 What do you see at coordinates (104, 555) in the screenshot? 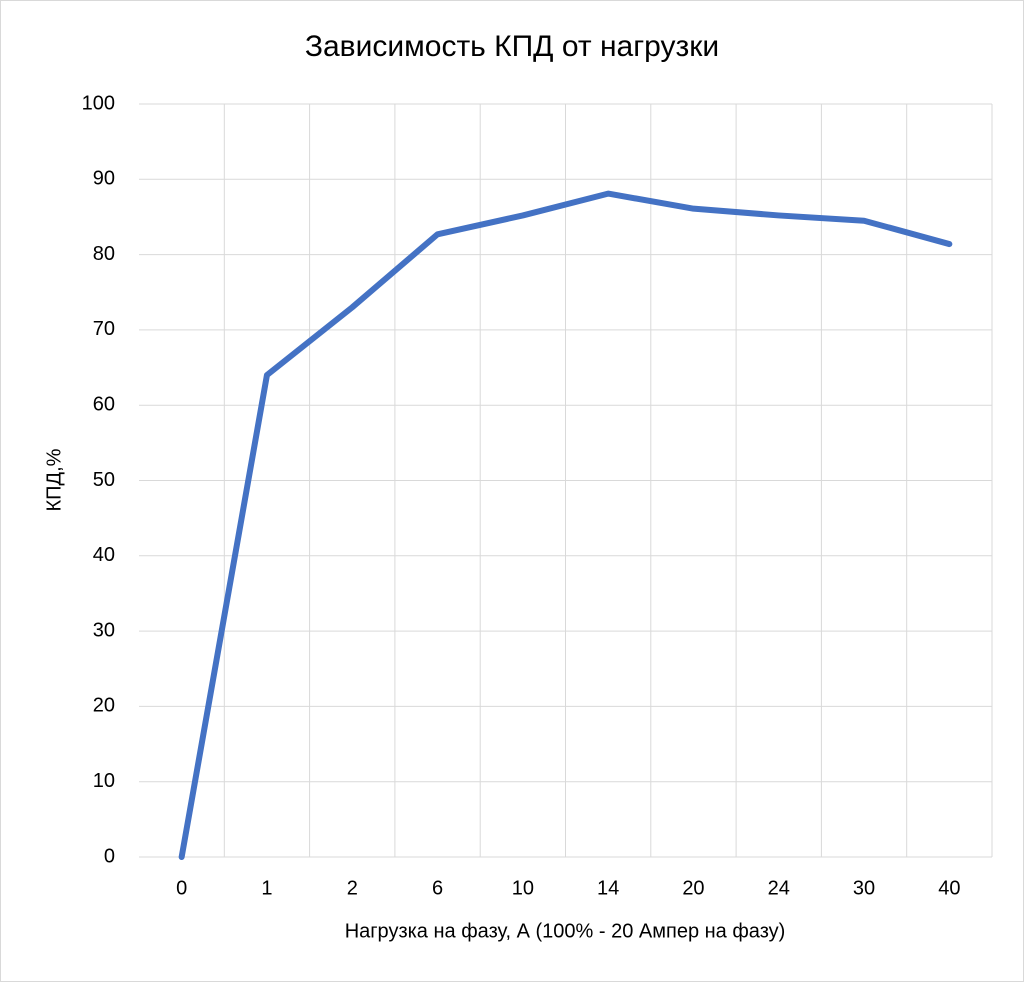
I see `y-tick-label: 40` at bounding box center [104, 555].